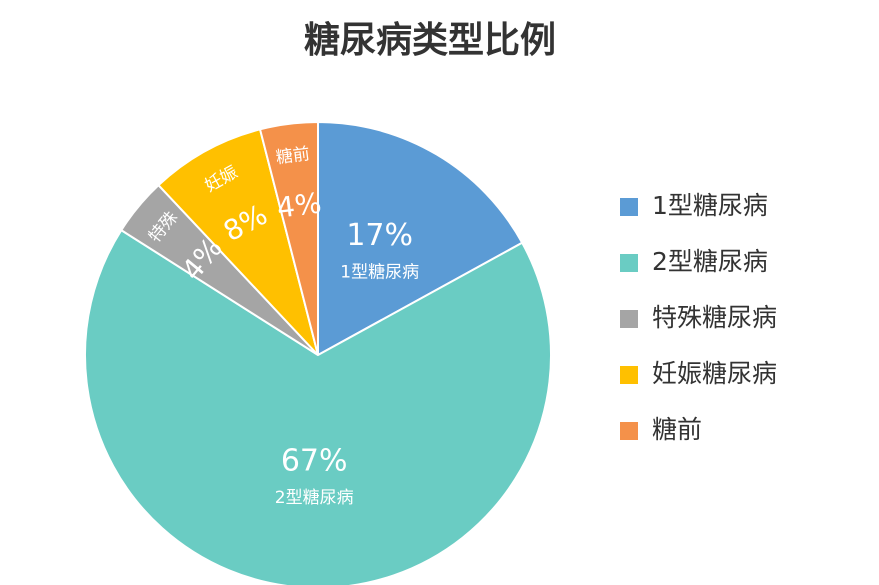 This screenshot has height=585, width=879. What do you see at coordinates (714, 317) in the screenshot?
I see `legend-label: 特殊糖尿病` at bounding box center [714, 317].